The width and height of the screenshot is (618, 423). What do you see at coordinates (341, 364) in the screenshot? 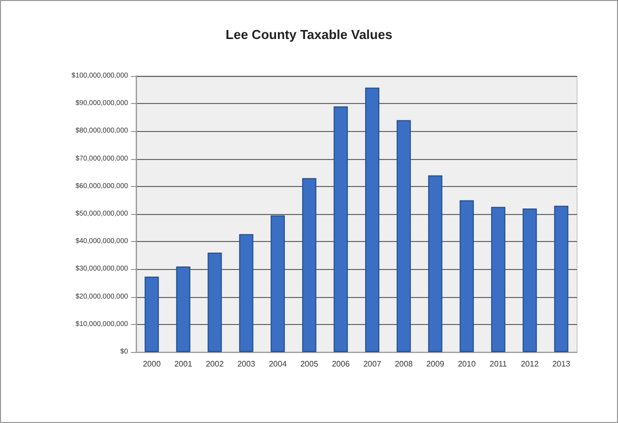
I see `x-tick-label: 2006` at bounding box center [341, 364].